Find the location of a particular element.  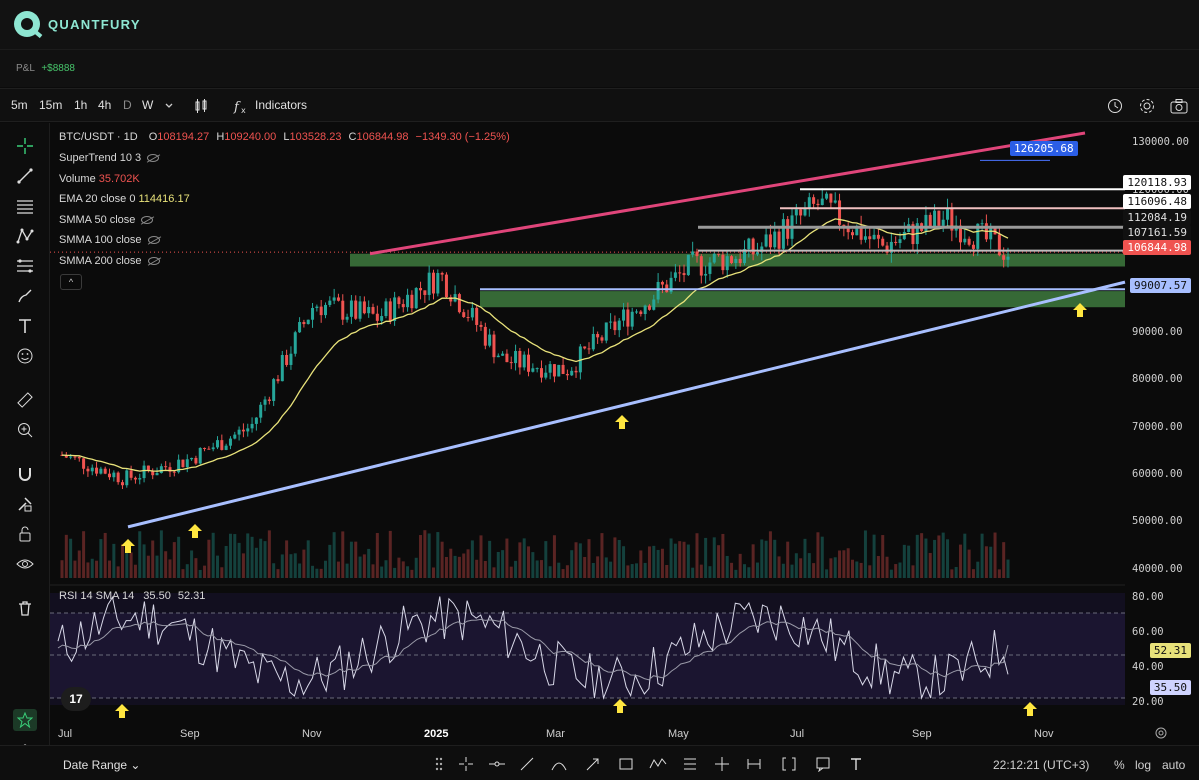

drag-handle-icon is located at coordinates (439, 764).